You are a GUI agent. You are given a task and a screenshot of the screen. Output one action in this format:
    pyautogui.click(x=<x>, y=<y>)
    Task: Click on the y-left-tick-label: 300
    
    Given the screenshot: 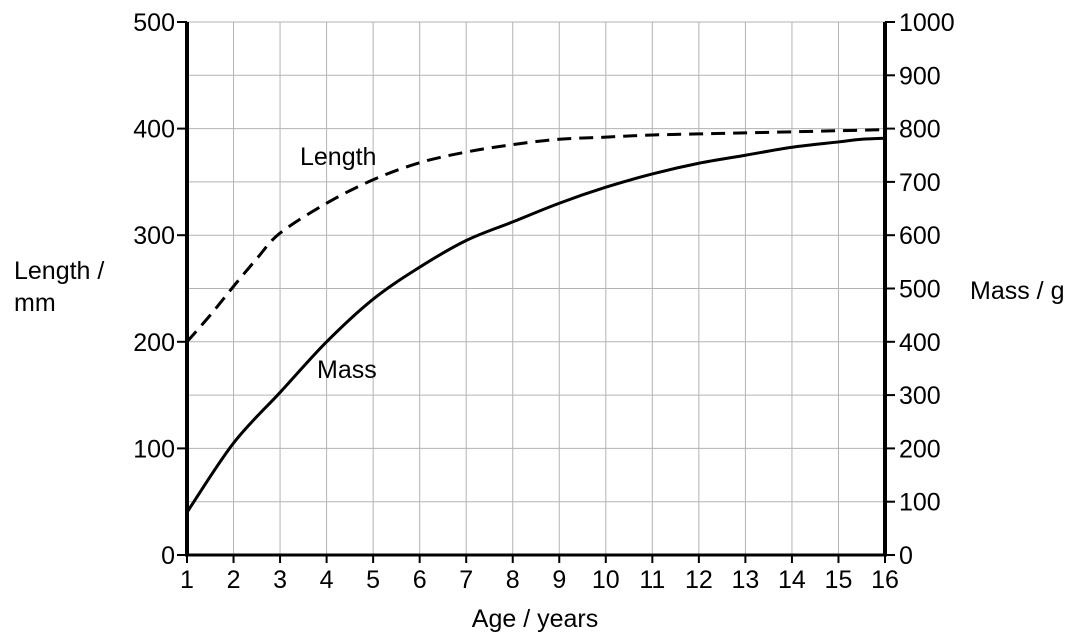 What is the action you would take?
    pyautogui.click(x=154, y=236)
    